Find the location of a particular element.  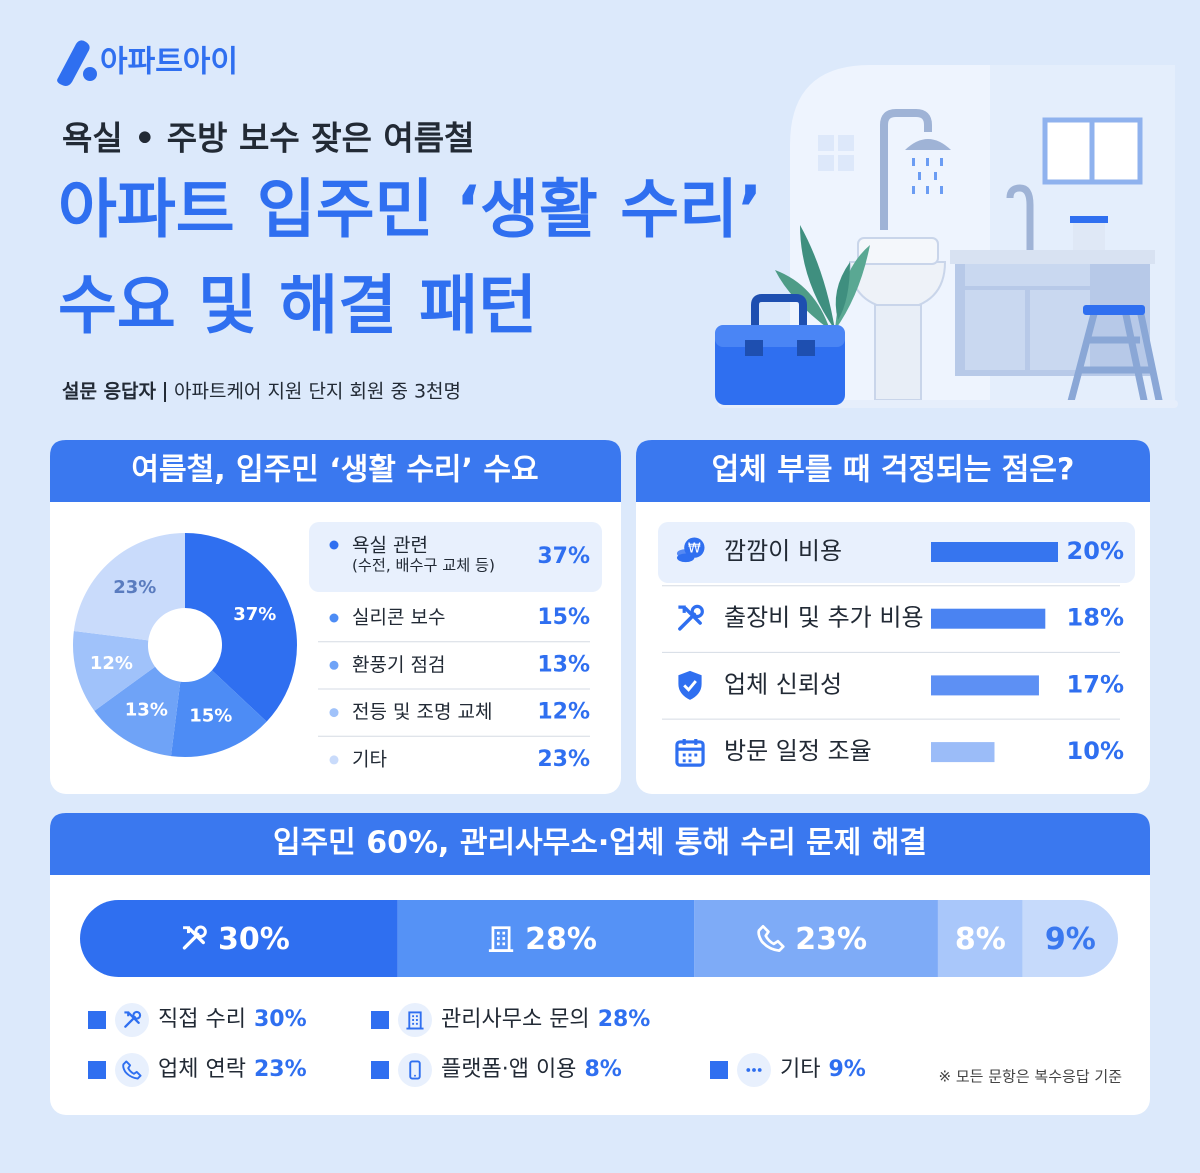

bar-label: 출장비 및 추가 비용 is located at coordinates (824, 618).